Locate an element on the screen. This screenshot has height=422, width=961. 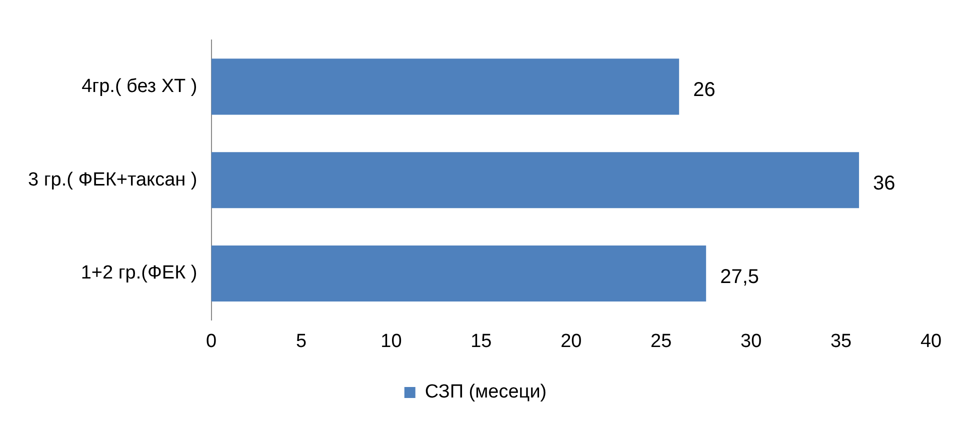
x-tick-label: 5 is located at coordinates (301, 341).